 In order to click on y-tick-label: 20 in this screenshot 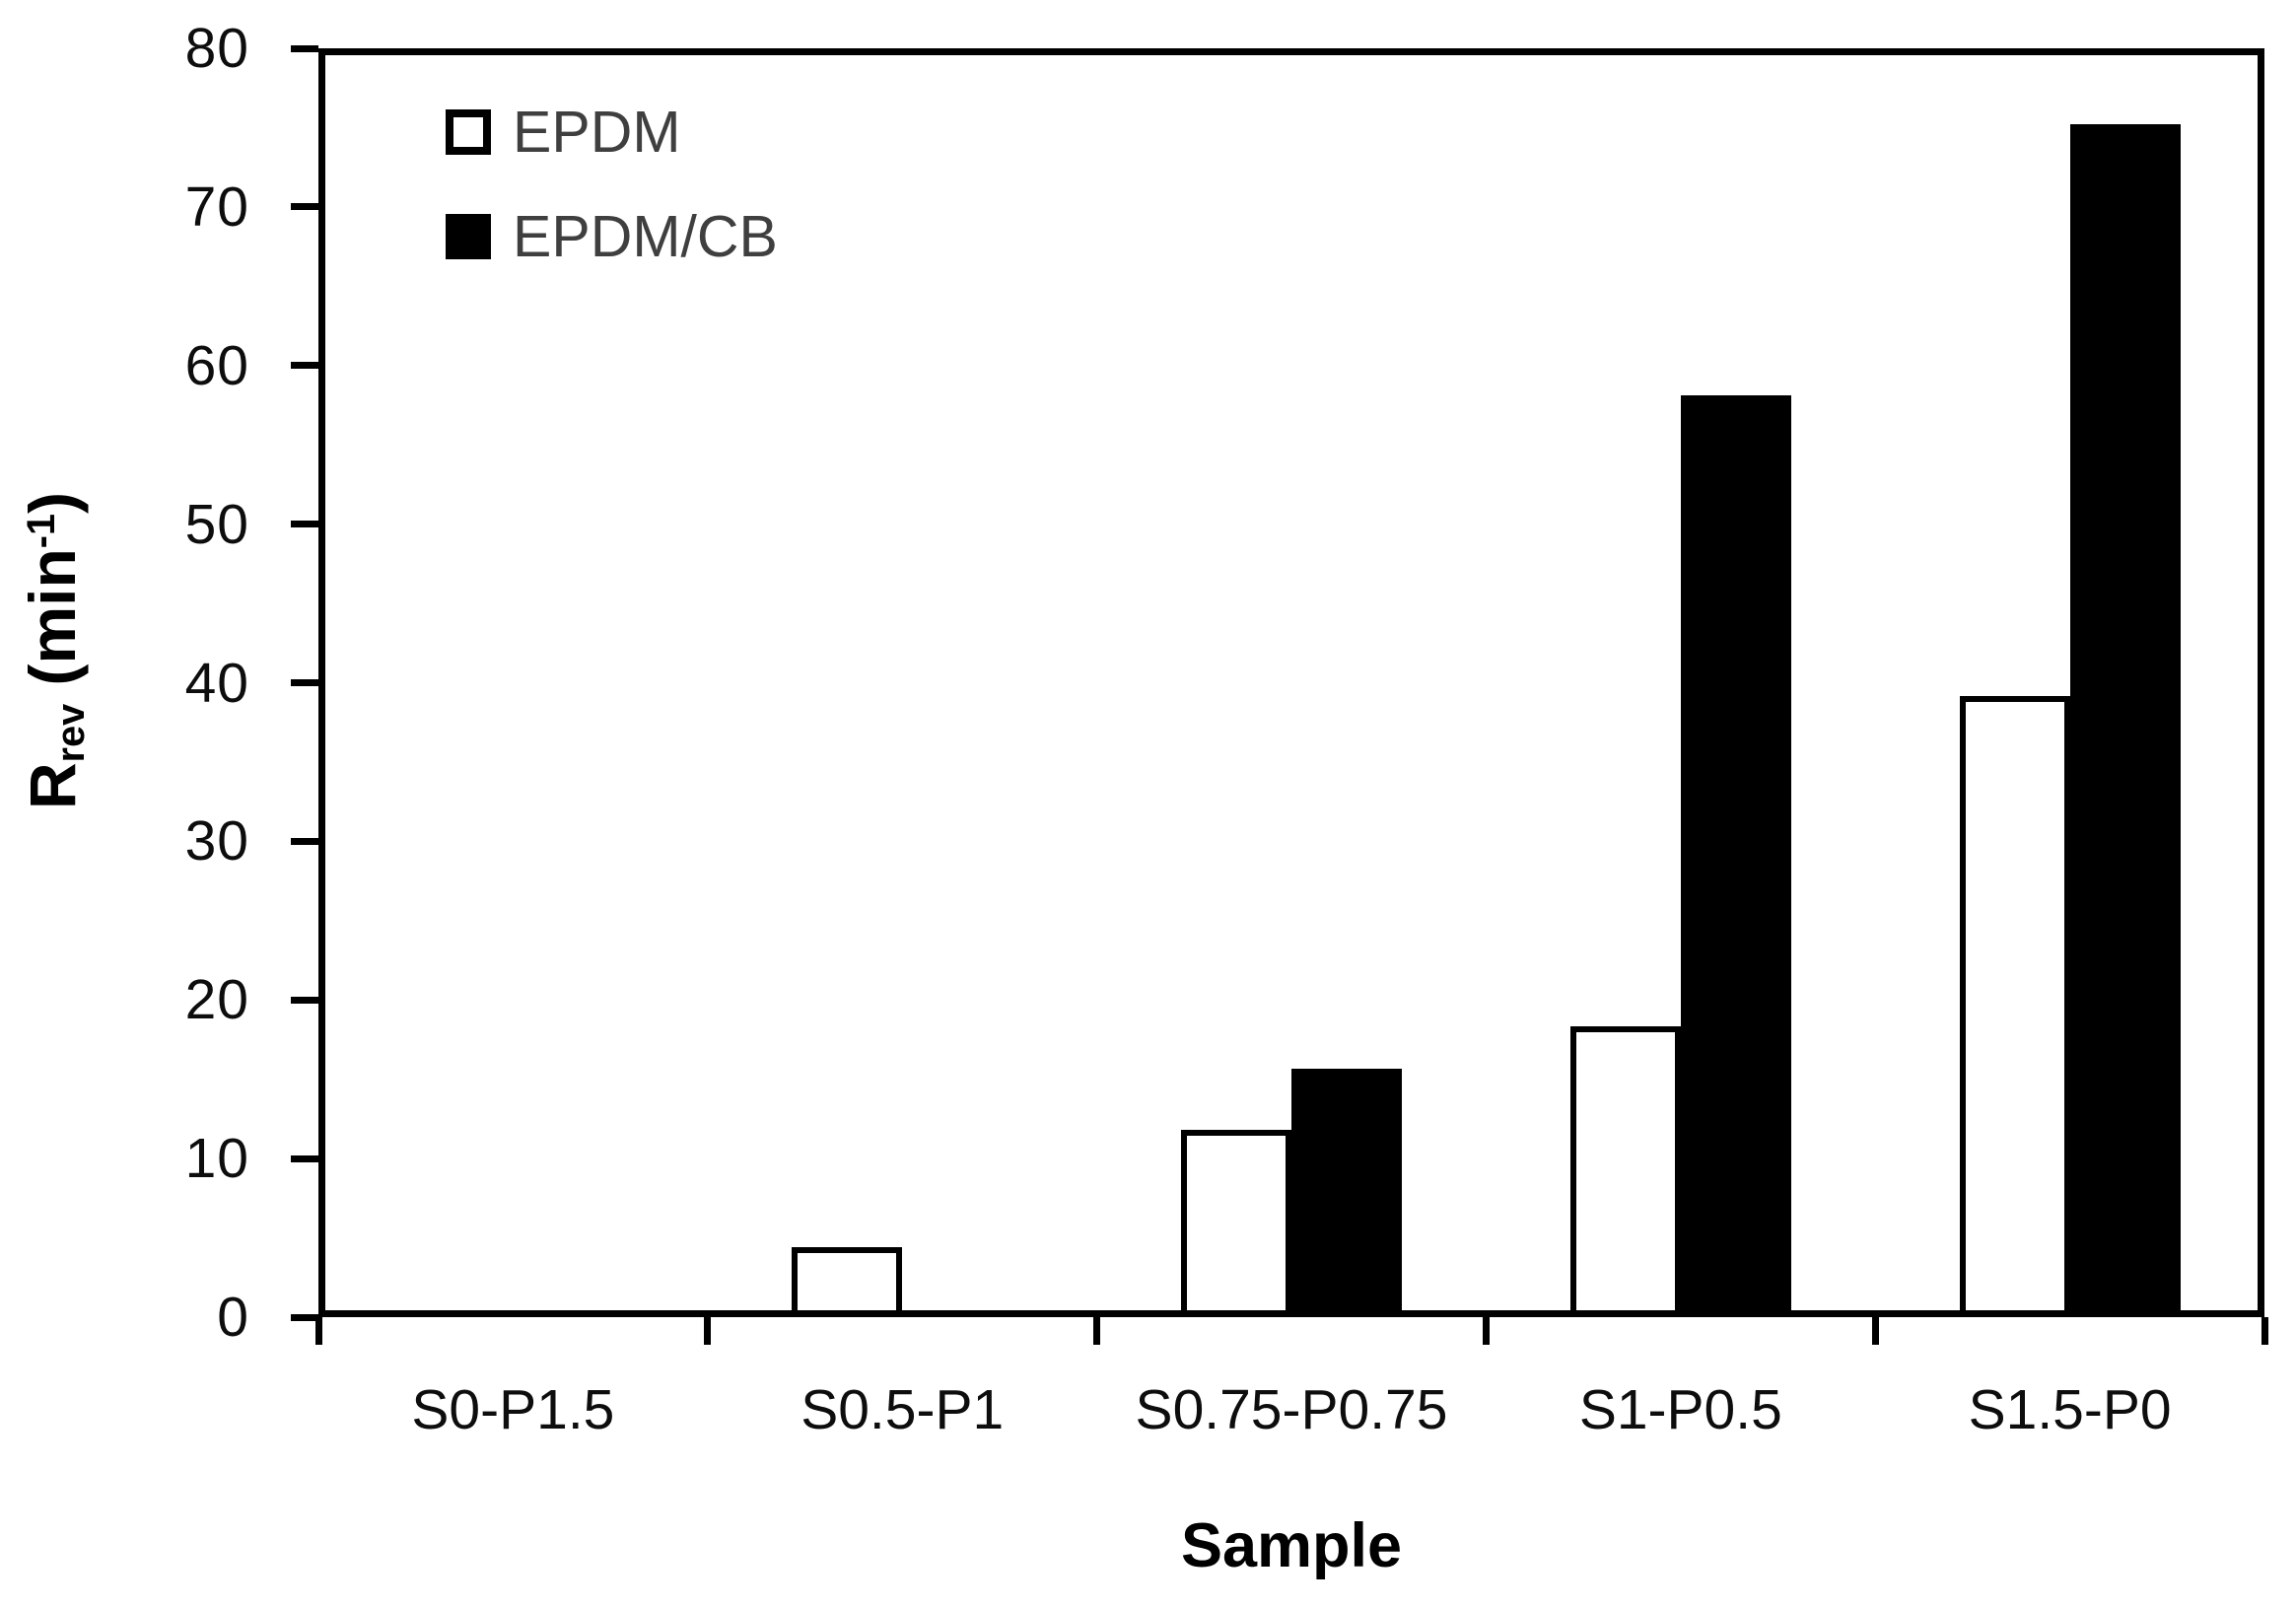, I will do `click(216, 1000)`.